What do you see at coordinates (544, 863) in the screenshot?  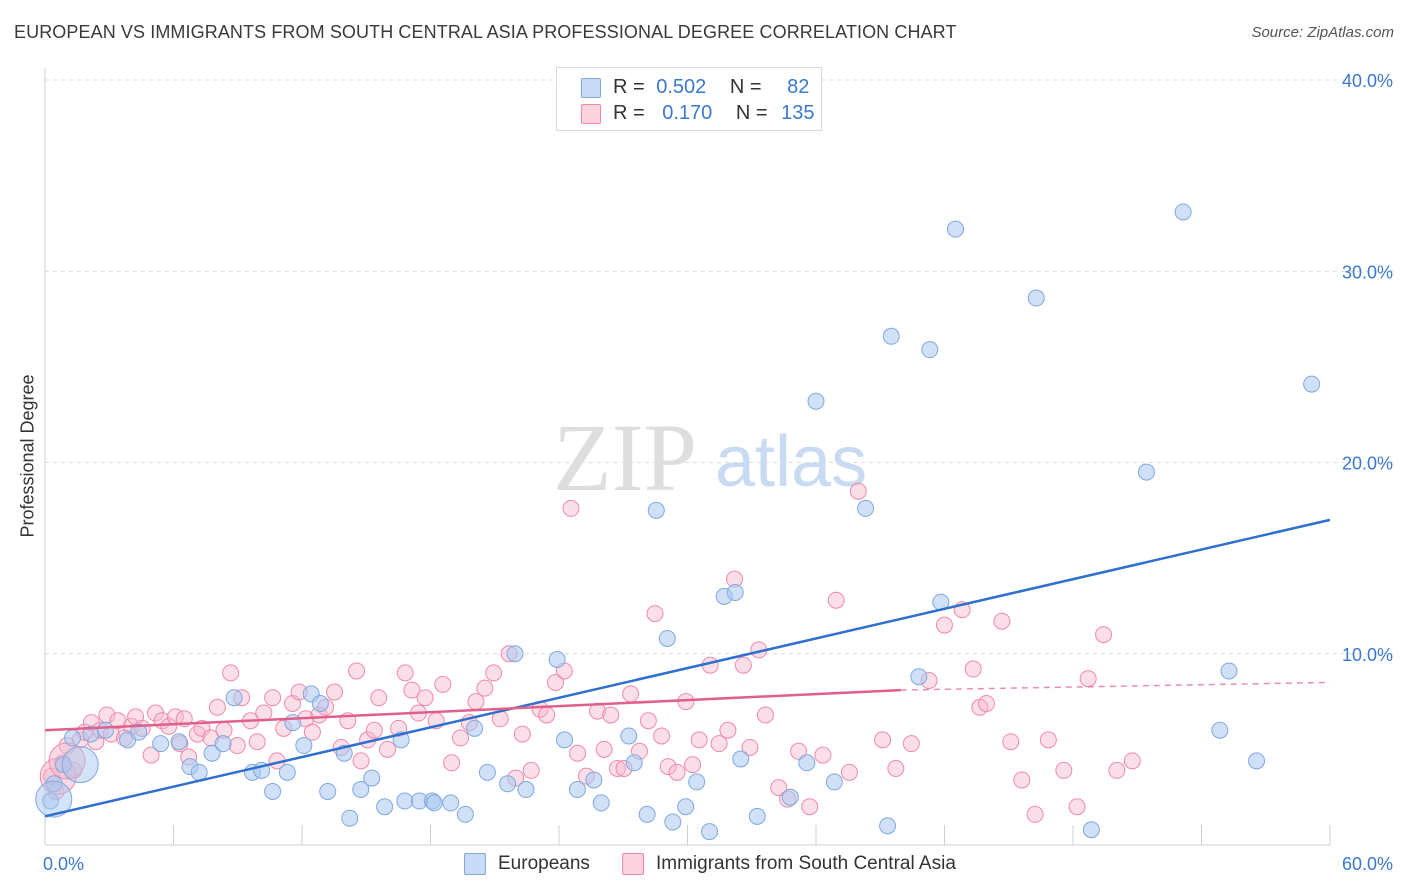 I see `bottom-legend-label-europeans: Europeans` at bounding box center [544, 863].